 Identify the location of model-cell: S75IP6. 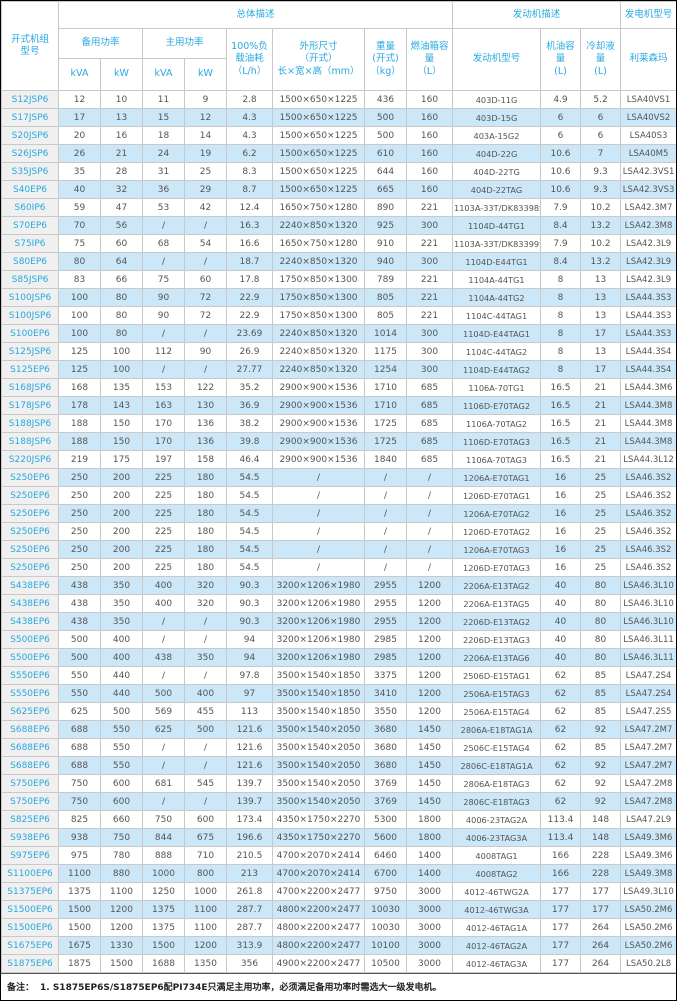
(30, 243).